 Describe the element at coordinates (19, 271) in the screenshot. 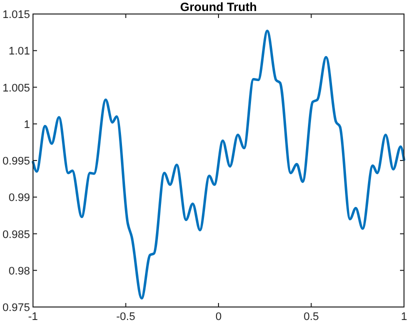

I see `y-tick-label: 0.98` at that location.